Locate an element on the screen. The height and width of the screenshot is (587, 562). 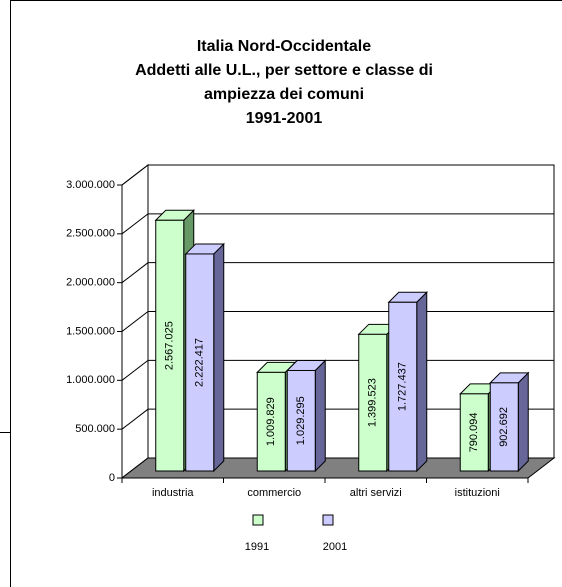
value-label: 1.399.523 is located at coordinates (373, 402).